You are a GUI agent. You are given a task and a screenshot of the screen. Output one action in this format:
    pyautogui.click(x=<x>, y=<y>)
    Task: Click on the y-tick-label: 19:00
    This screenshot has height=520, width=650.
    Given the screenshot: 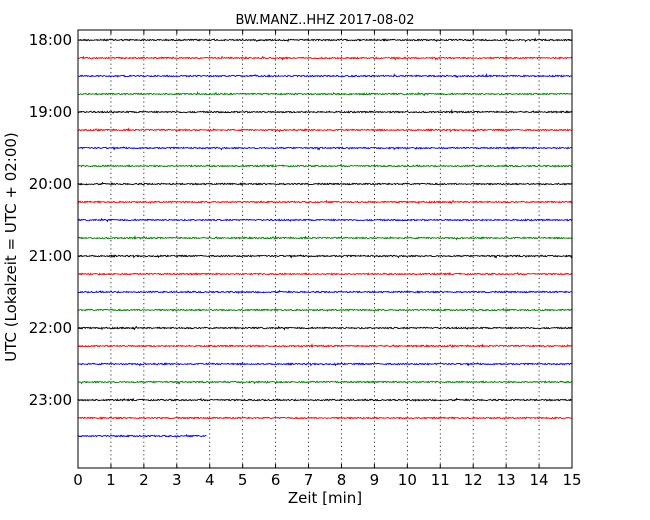 What is the action you would take?
    pyautogui.click(x=50, y=112)
    